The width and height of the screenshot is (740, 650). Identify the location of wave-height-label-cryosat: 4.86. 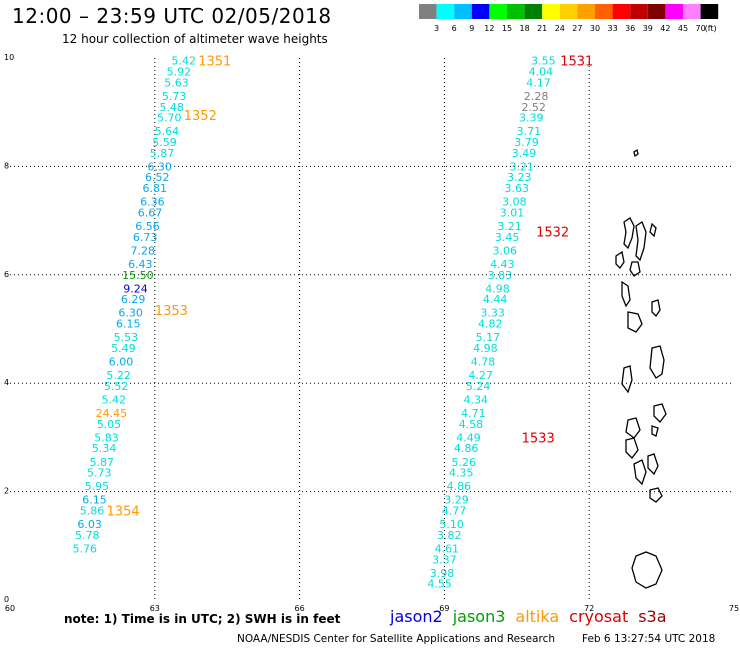
(466, 448).